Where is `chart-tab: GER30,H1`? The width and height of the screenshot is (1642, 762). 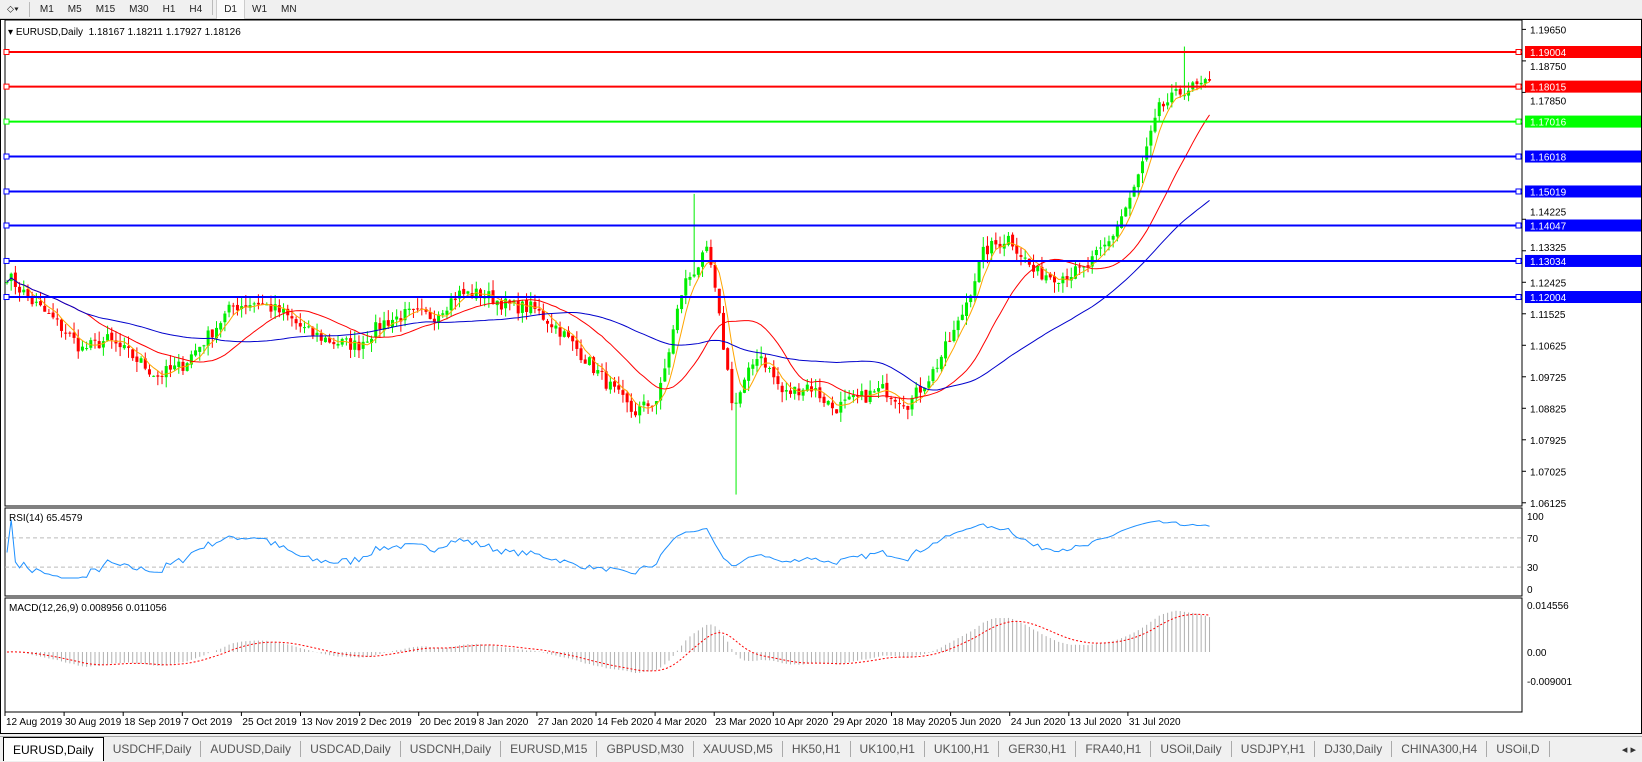 chart-tab: GER30,H1 is located at coordinates (1038, 749).